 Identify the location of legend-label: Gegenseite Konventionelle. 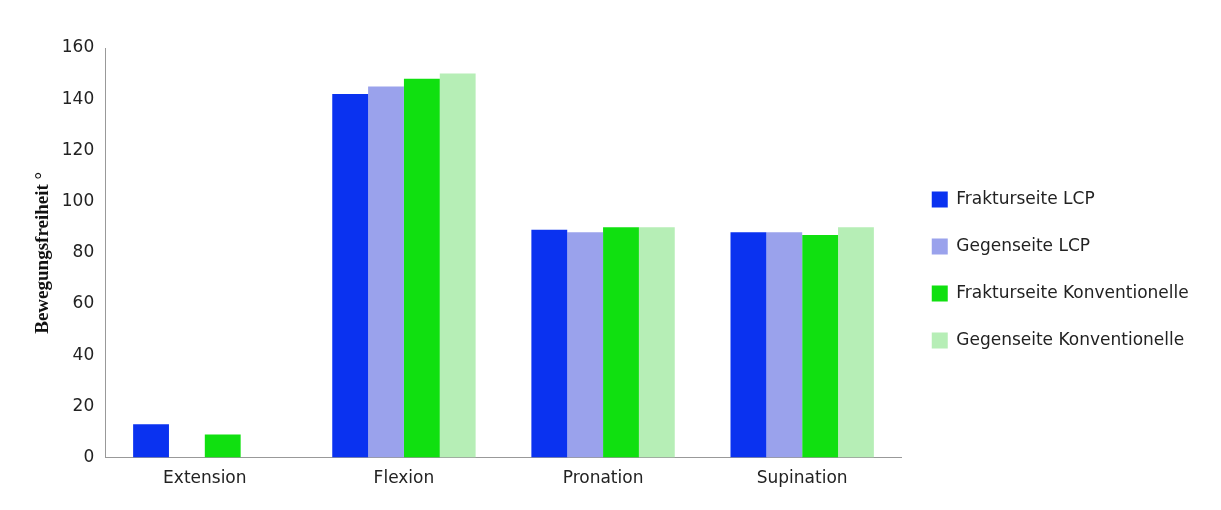
(1070, 338).